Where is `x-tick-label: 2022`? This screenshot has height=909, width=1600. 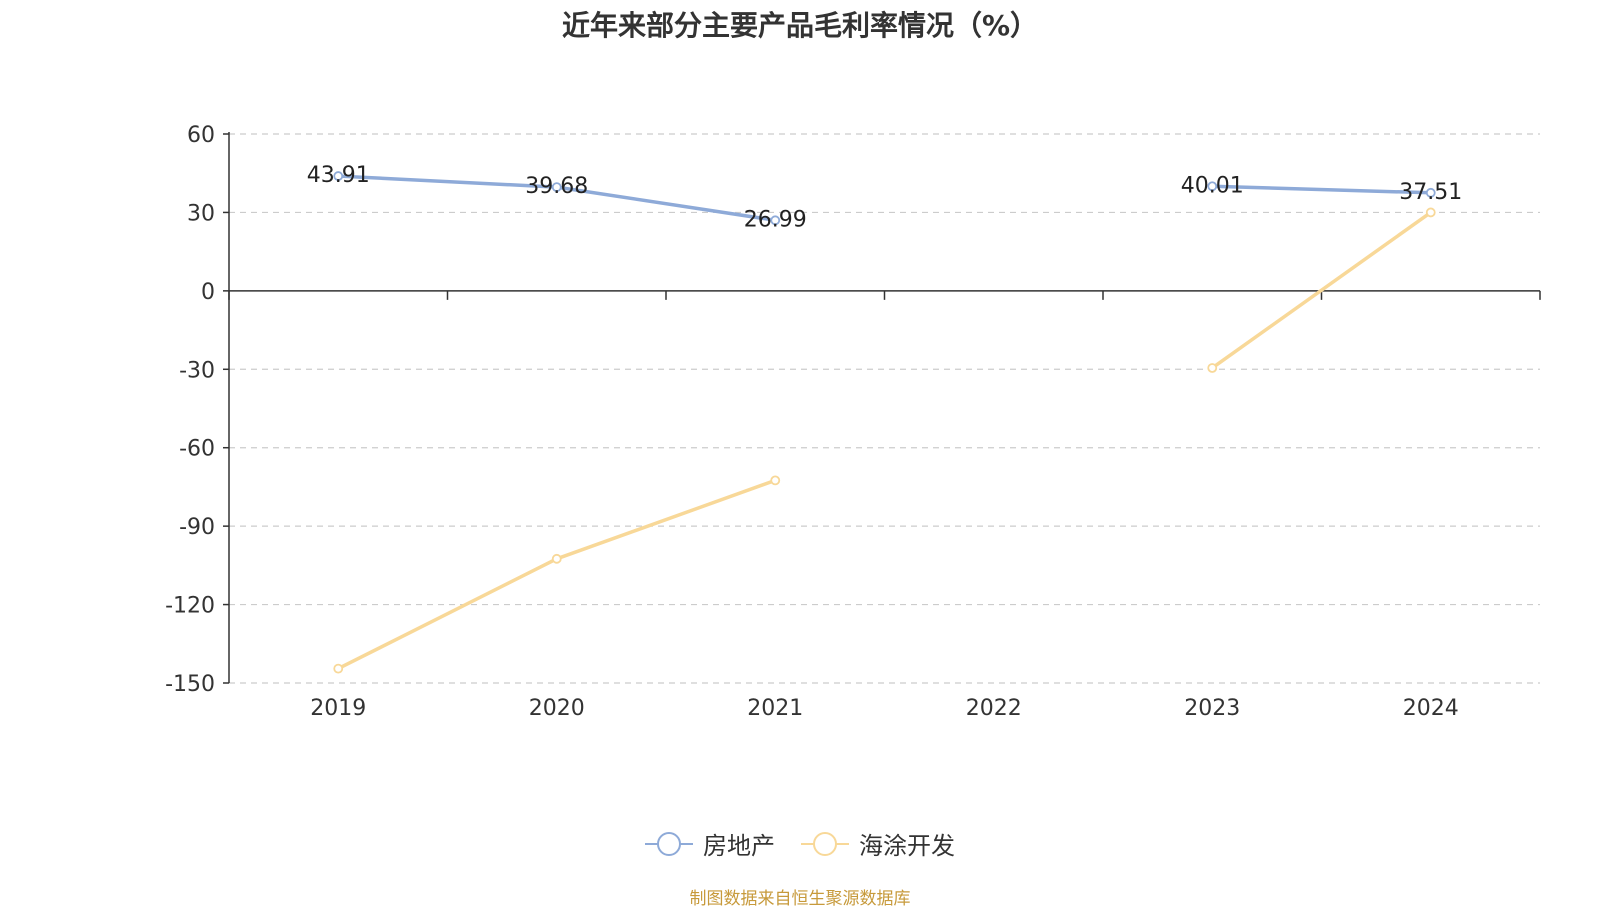 x-tick-label: 2022 is located at coordinates (994, 708).